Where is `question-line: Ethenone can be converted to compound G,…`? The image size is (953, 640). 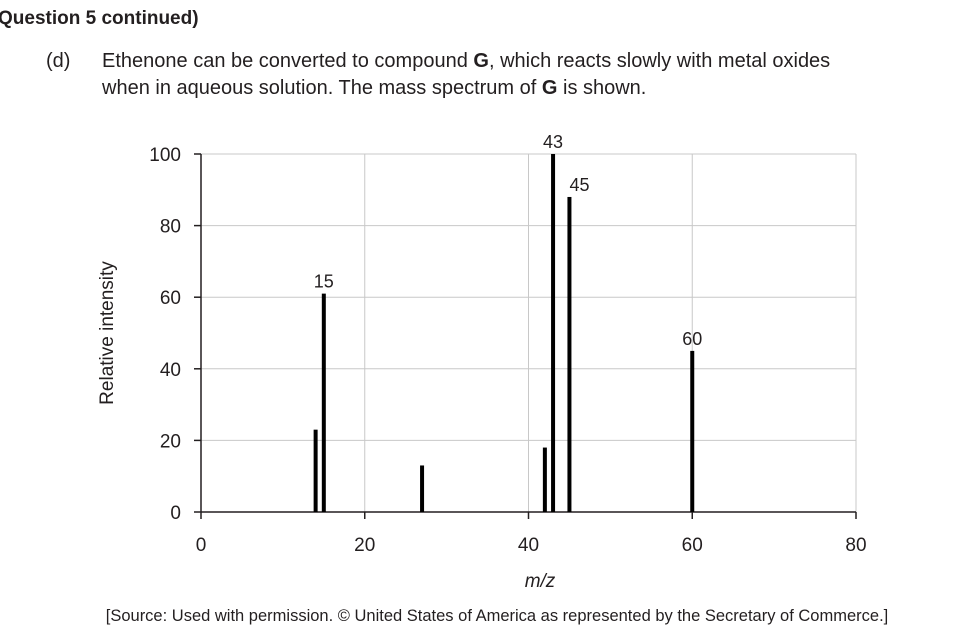
question-line: Ethenone can be converted to compound G,… is located at coordinates (466, 61).